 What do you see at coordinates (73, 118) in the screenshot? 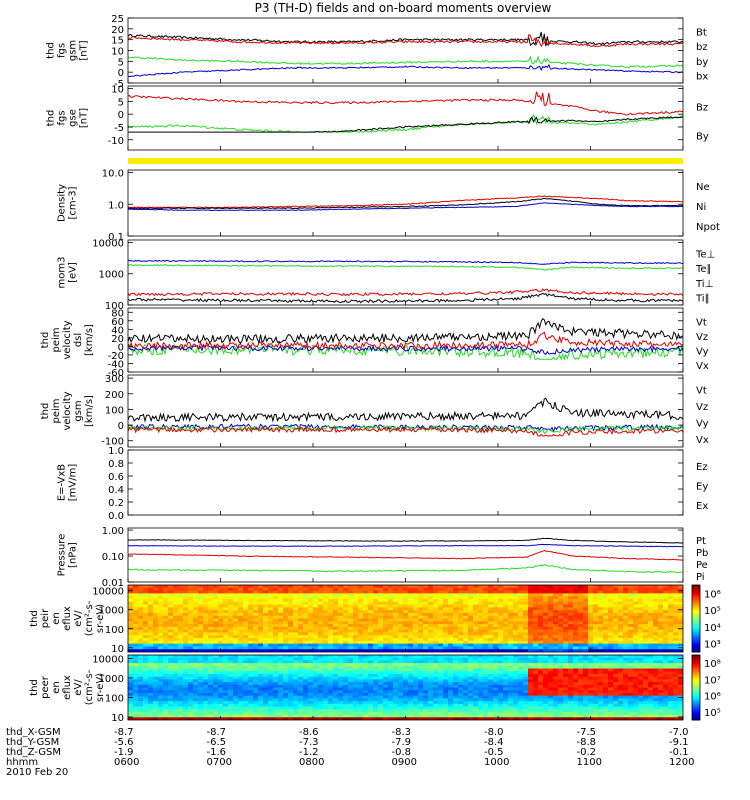
I see `y-axis-label-line: gse` at bounding box center [73, 118].